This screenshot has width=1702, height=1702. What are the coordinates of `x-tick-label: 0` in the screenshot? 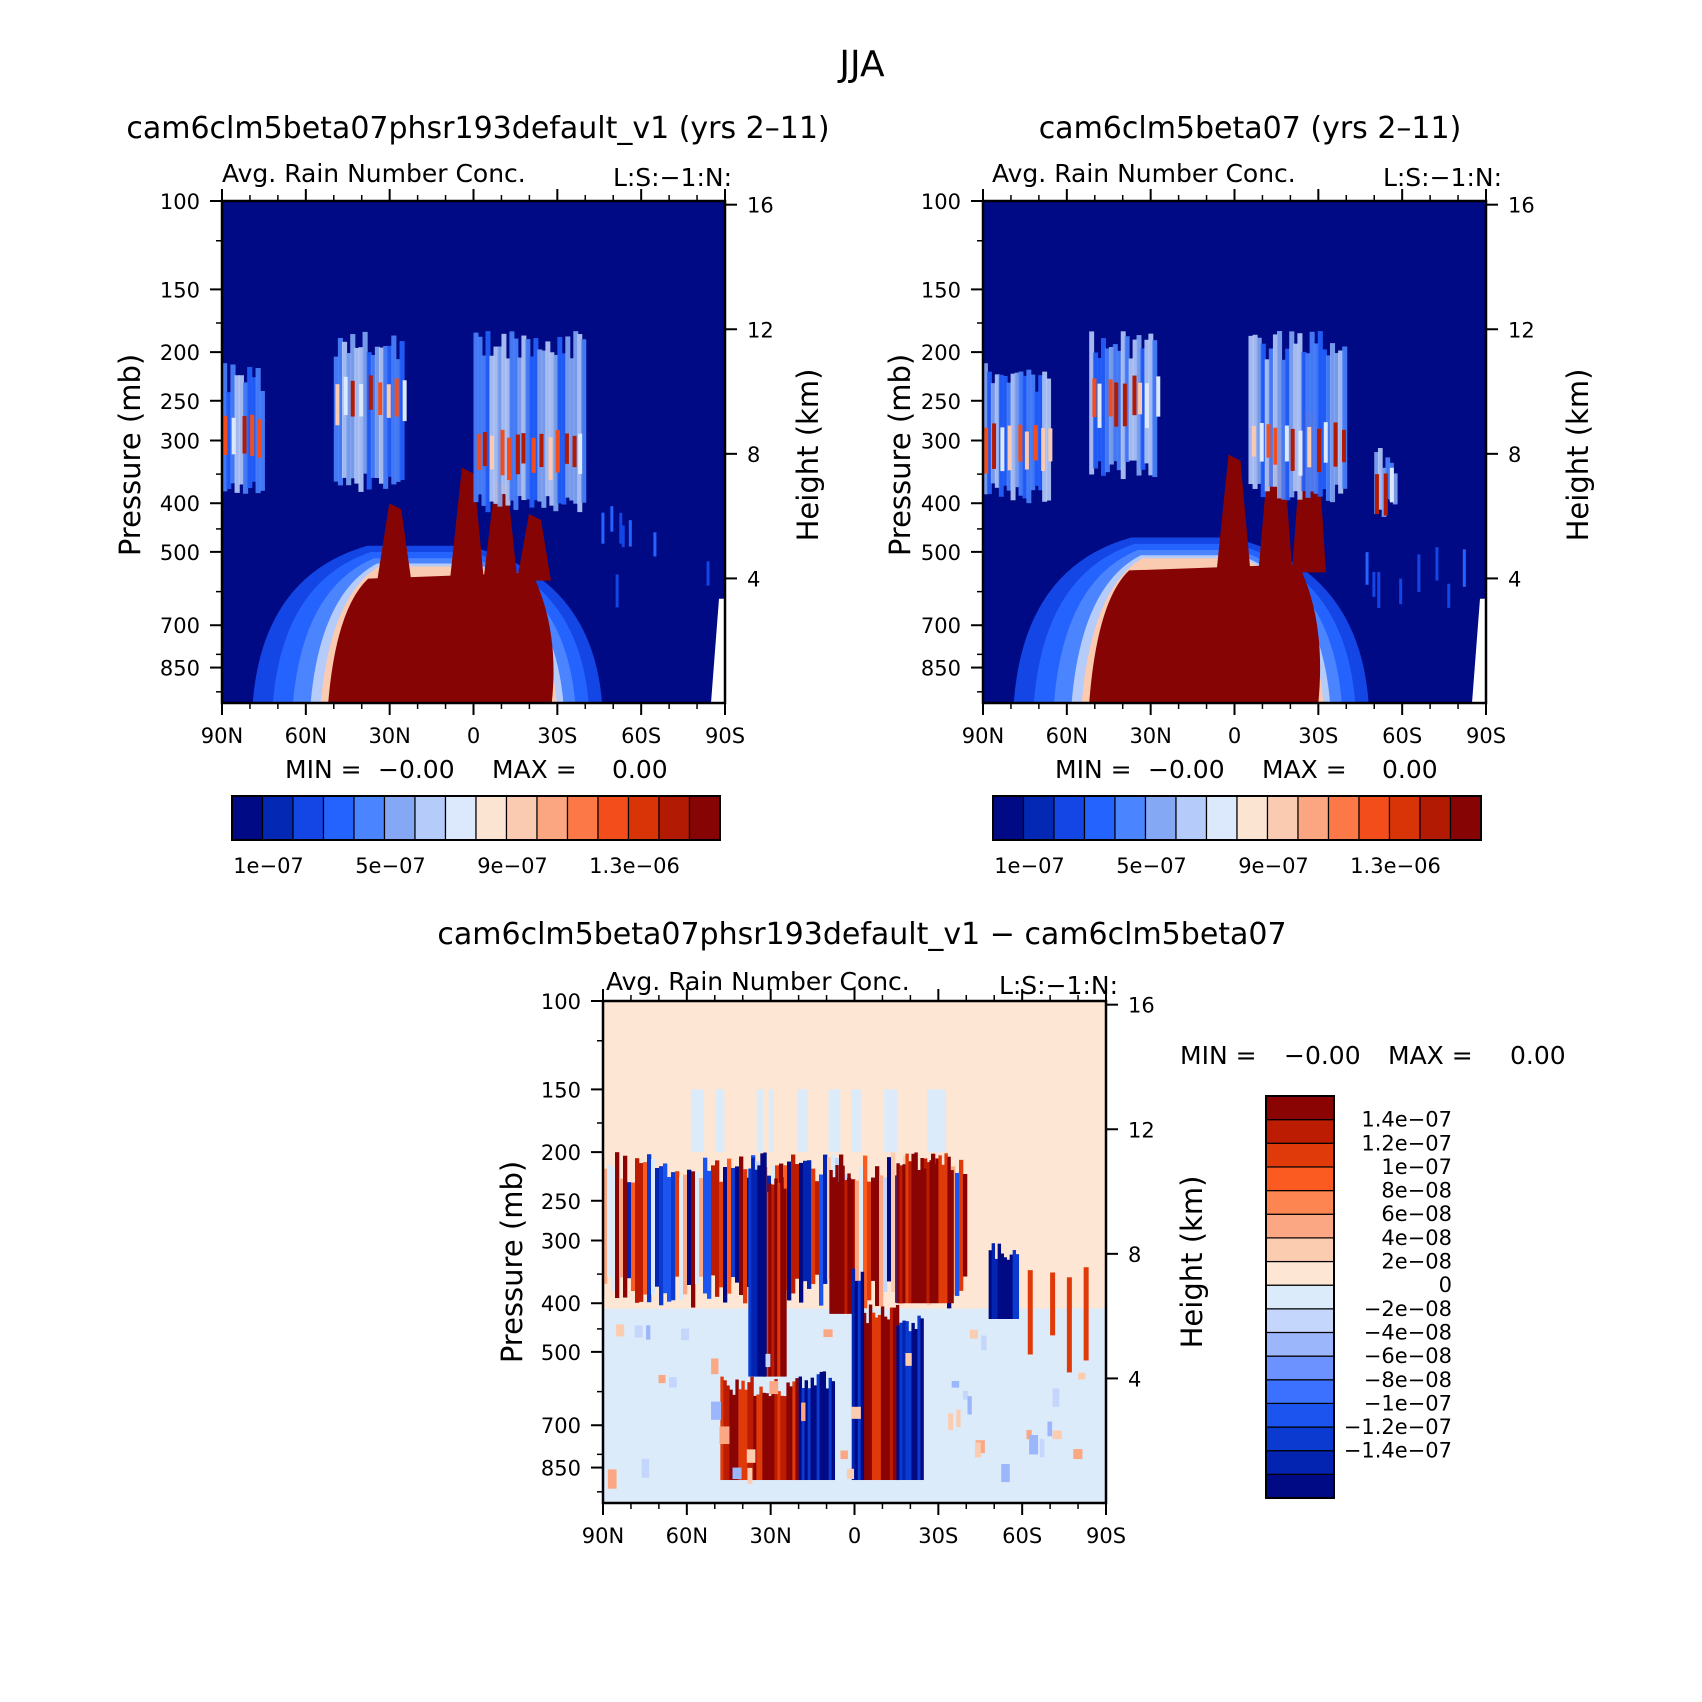 It's located at (1234, 736).